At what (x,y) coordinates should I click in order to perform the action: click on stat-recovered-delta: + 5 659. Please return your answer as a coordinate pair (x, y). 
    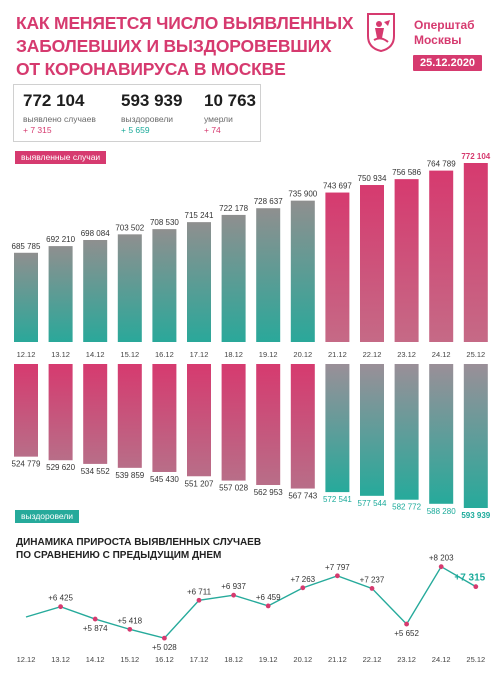
    Looking at the image, I should click on (135, 130).